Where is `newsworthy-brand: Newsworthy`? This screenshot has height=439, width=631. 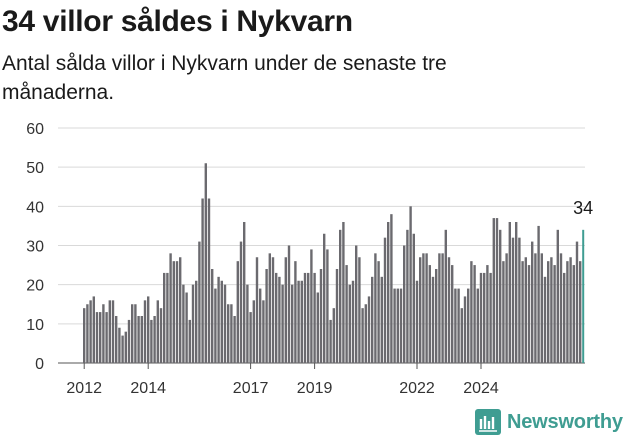
newsworthy-brand: Newsworthy is located at coordinates (549, 422).